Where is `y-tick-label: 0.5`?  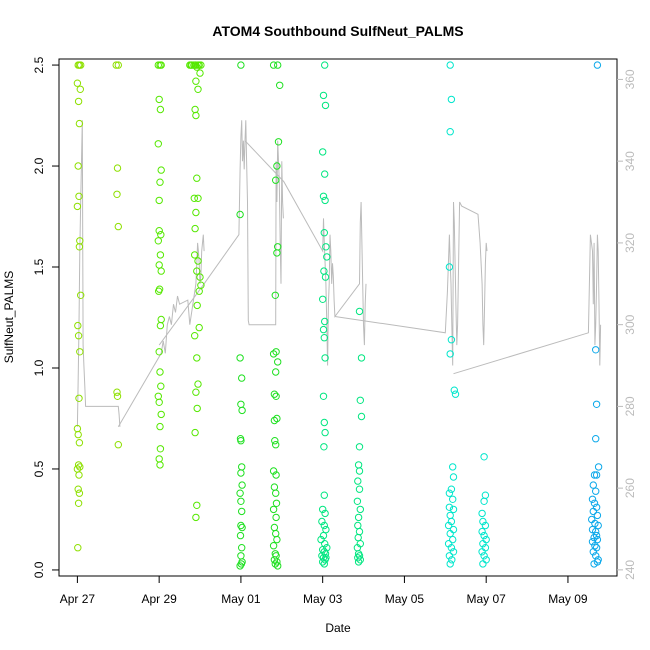
y-tick-label: 0.5 is located at coordinates (39, 468).